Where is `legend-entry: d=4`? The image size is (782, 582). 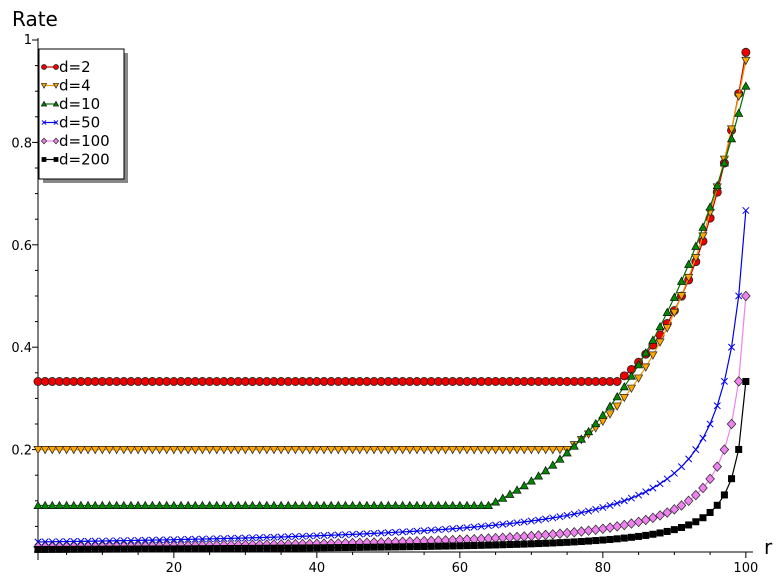
legend-entry: d=4 is located at coordinates (65, 86).